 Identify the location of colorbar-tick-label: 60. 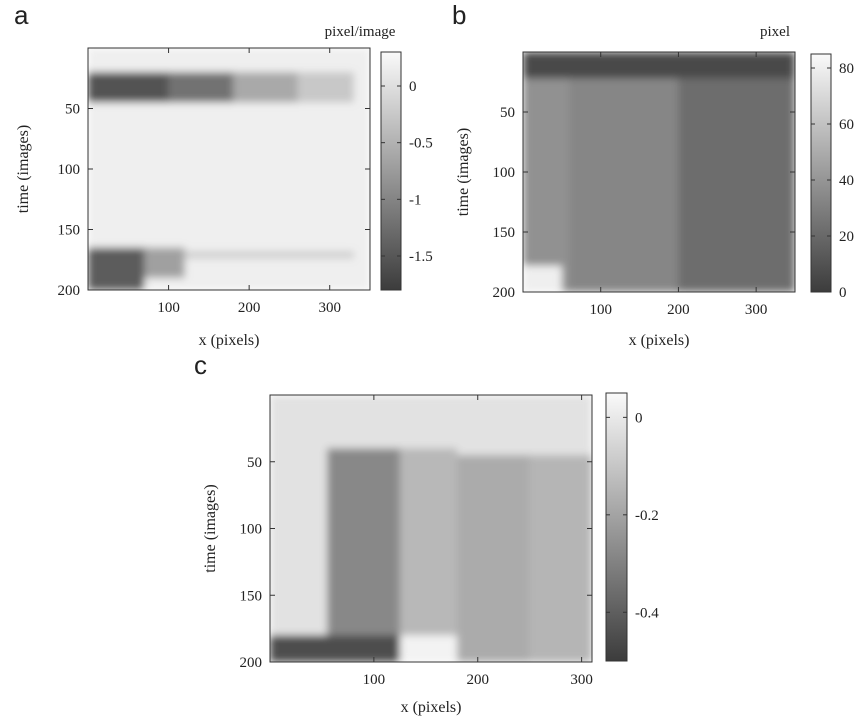
(846, 125).